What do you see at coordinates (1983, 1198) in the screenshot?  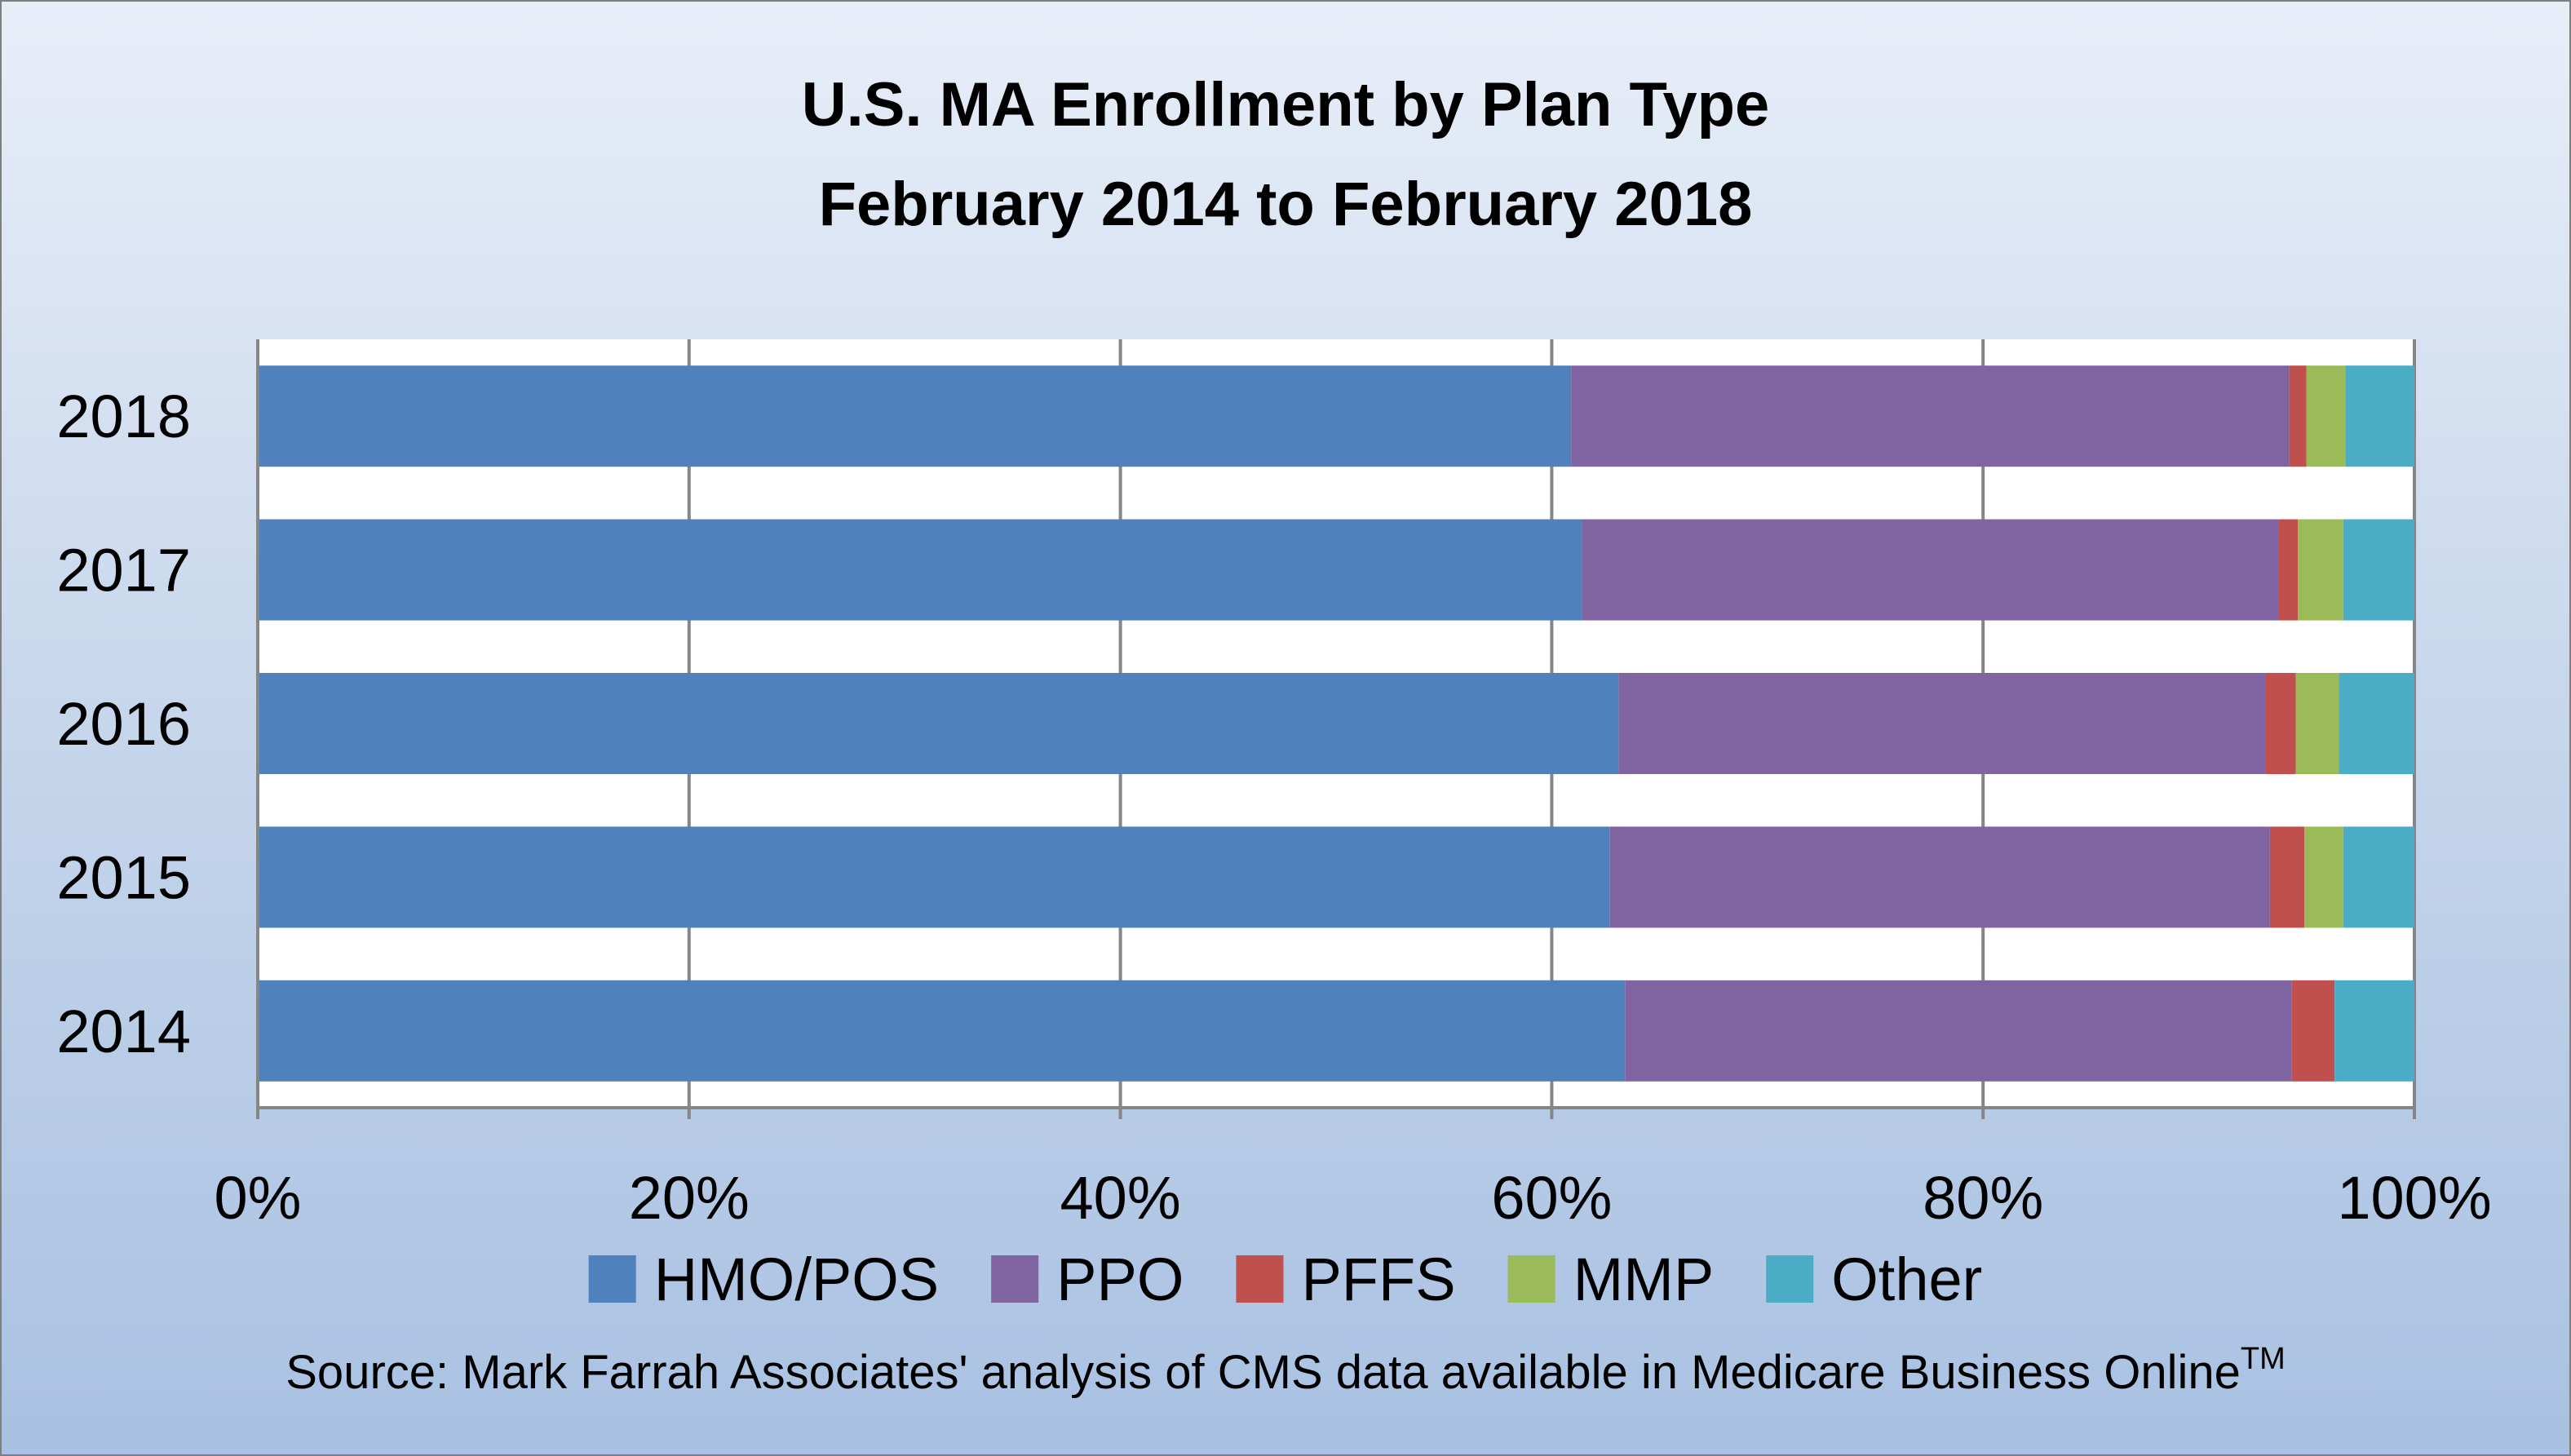 I see `x-tick-label: 80%` at bounding box center [1983, 1198].